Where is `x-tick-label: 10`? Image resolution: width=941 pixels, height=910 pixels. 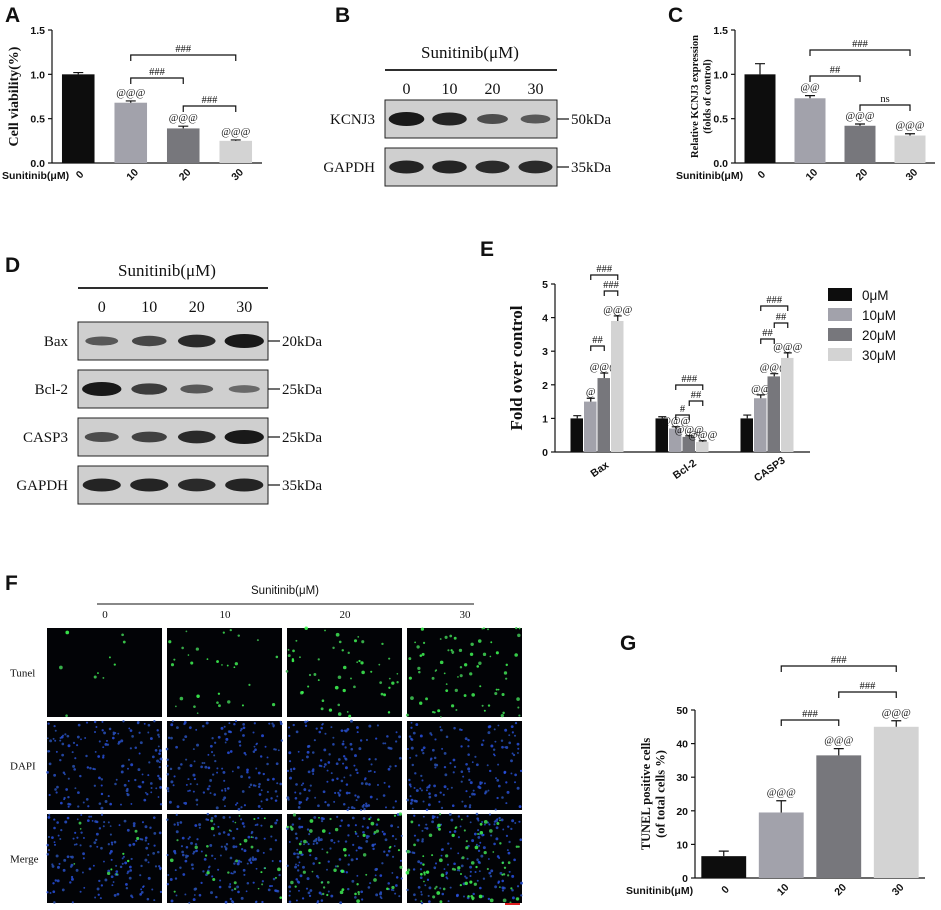 x-tick-label: 10 is located at coordinates (132, 174).